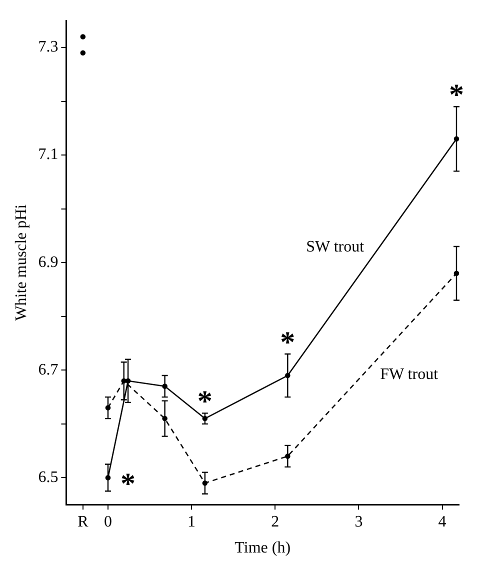 This screenshot has height=570, width=497. What do you see at coordinates (48, 477) in the screenshot?
I see `y-tick-label: 6.5` at bounding box center [48, 477].